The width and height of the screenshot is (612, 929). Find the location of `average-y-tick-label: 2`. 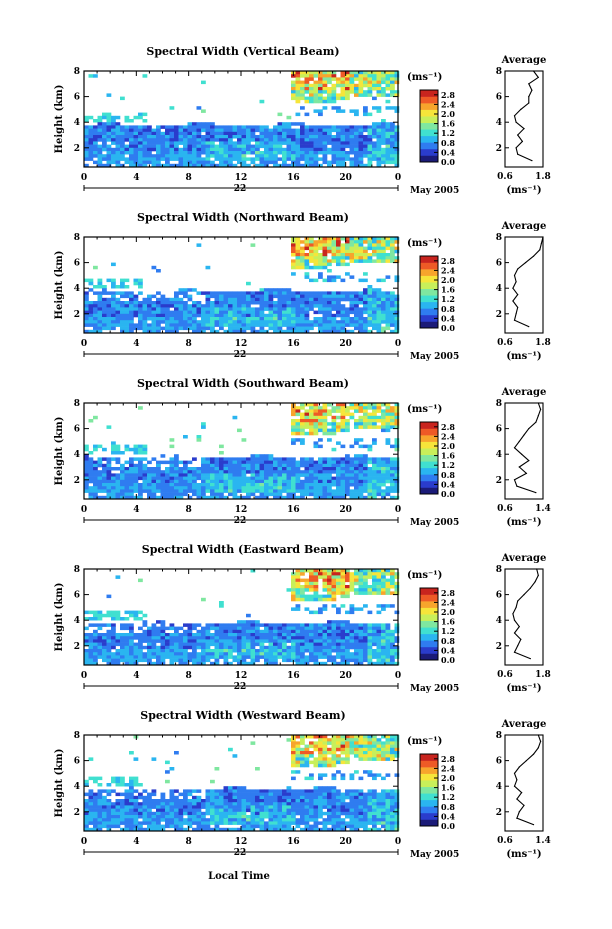

average-y-tick-label: 2 is located at coordinates (499, 481).